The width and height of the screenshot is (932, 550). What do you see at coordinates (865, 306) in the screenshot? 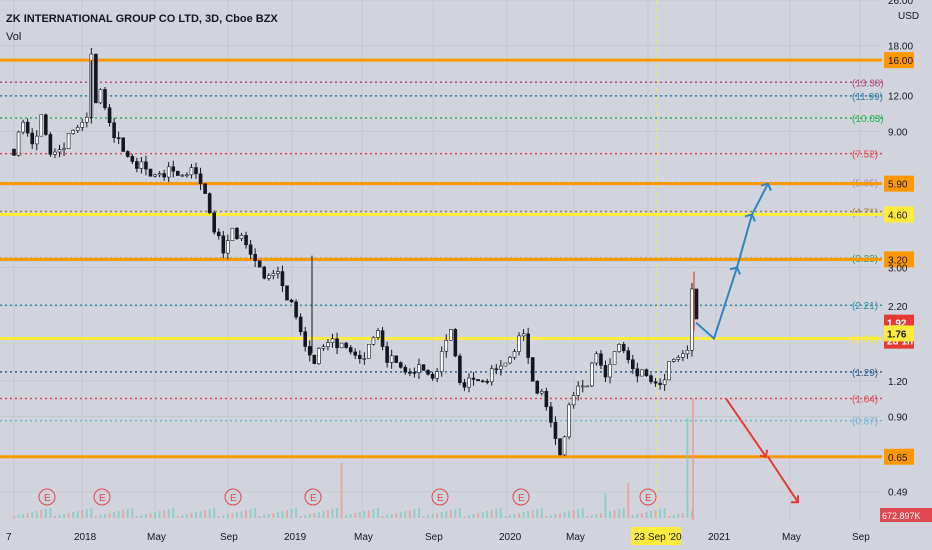
I see `level-label: (2.21)` at bounding box center [865, 306].